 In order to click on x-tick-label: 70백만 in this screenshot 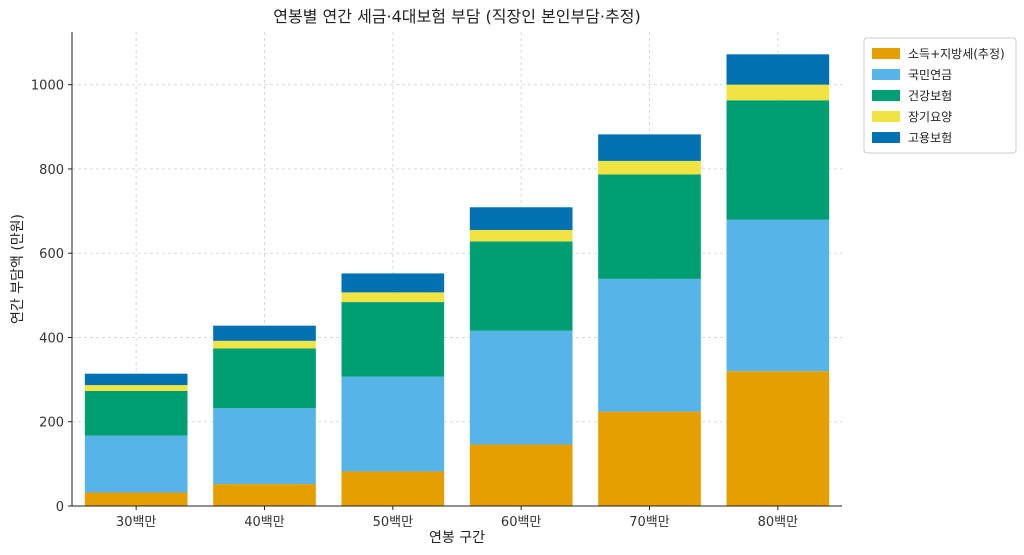, I will do `click(649, 522)`.